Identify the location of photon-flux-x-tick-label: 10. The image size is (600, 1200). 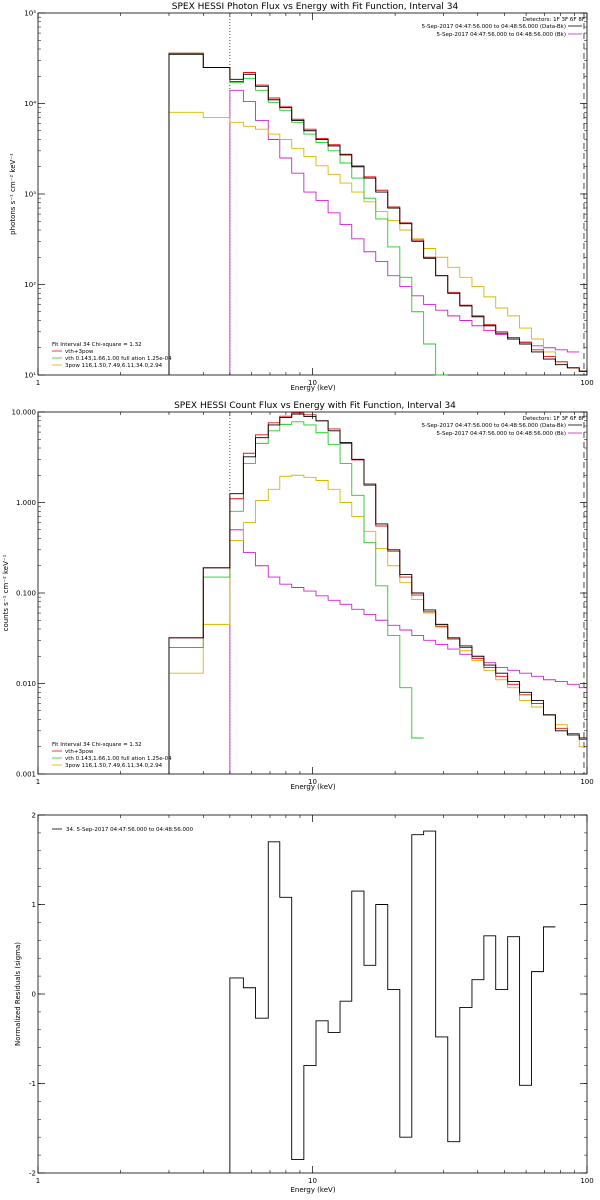
(312, 383).